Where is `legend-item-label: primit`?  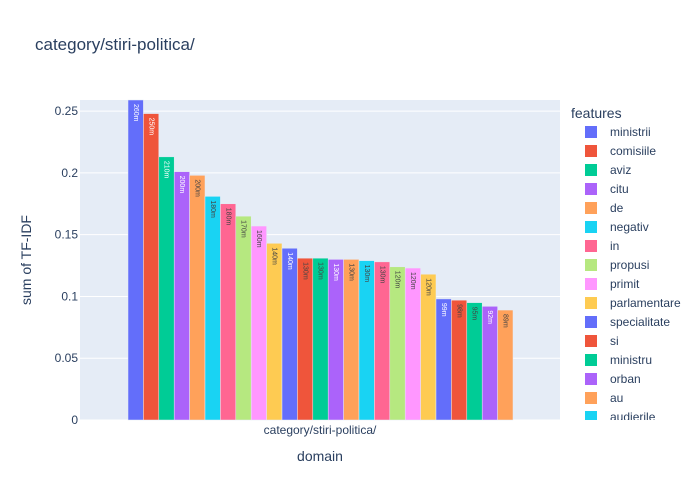 legend-item-label: primit is located at coordinates (625, 284).